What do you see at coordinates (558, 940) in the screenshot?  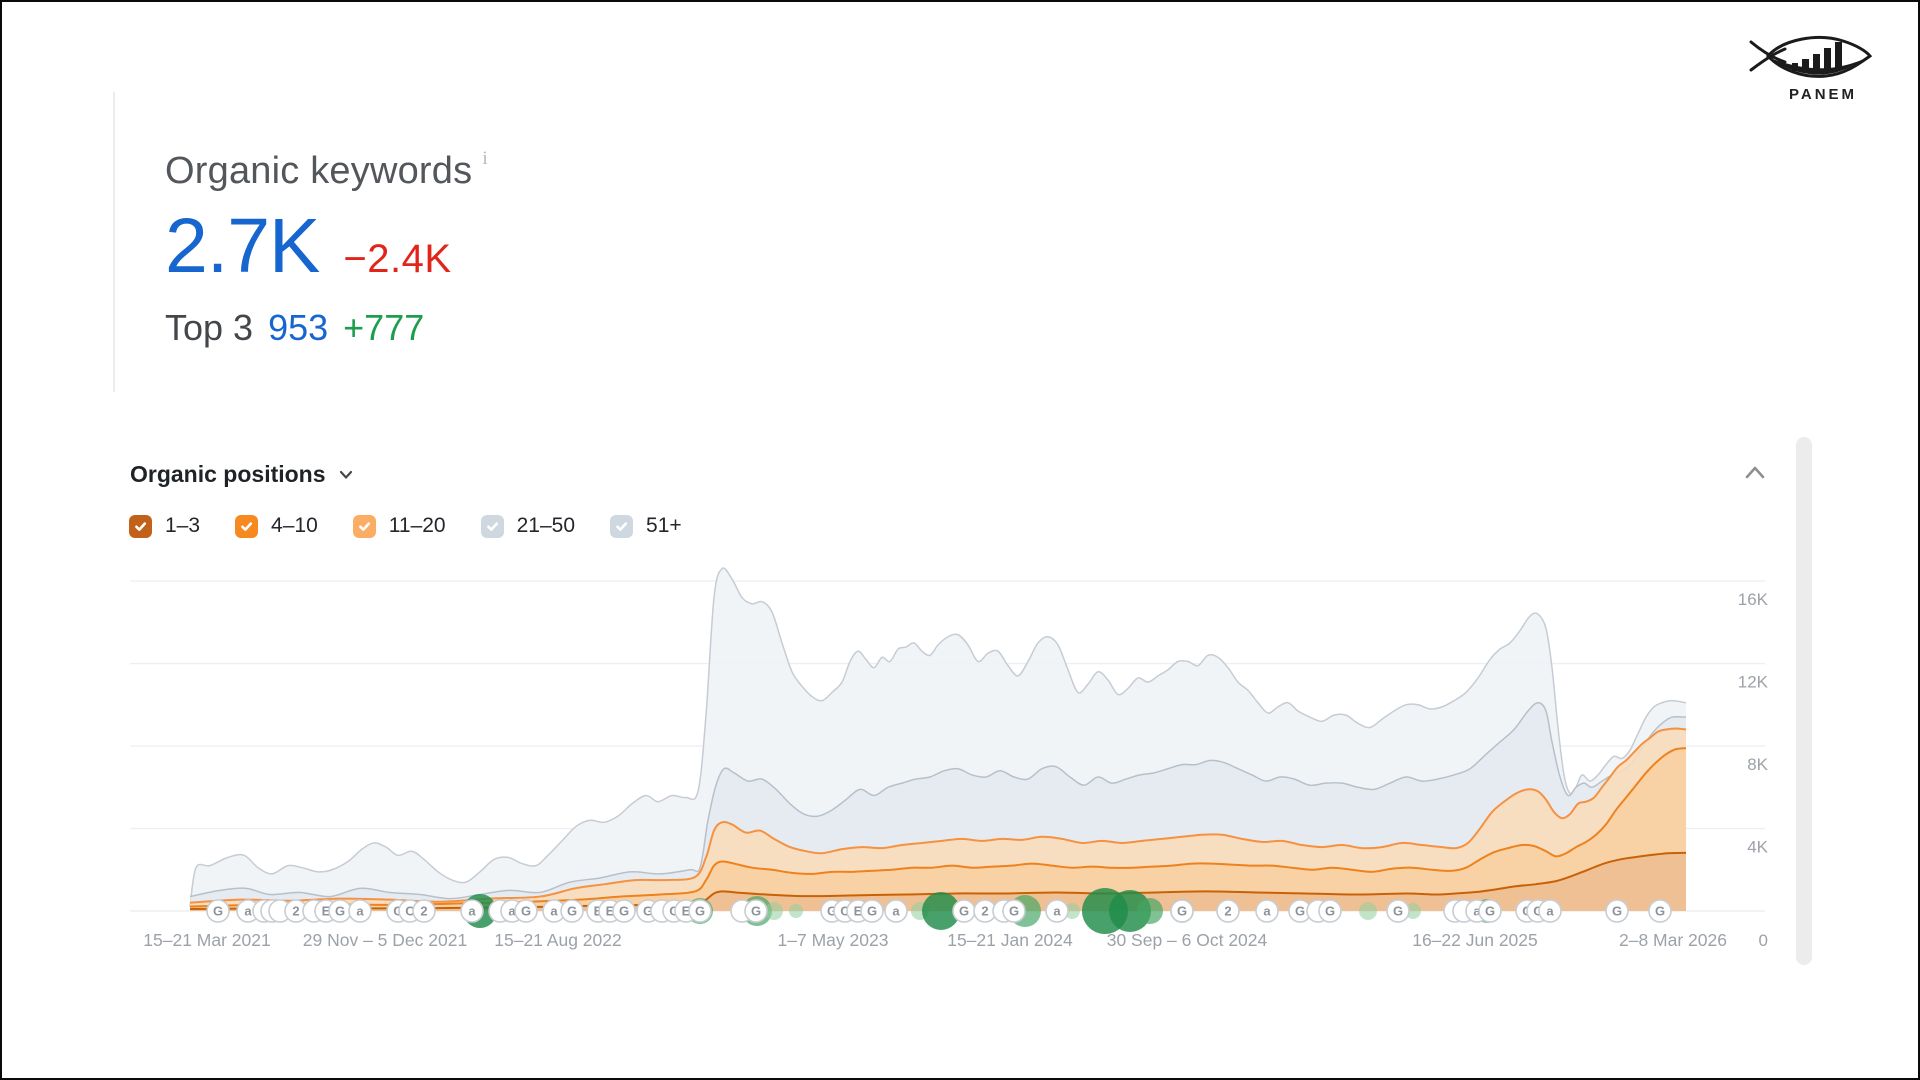 I see `x-tick-label: 15–21 Aug 2022` at bounding box center [558, 940].